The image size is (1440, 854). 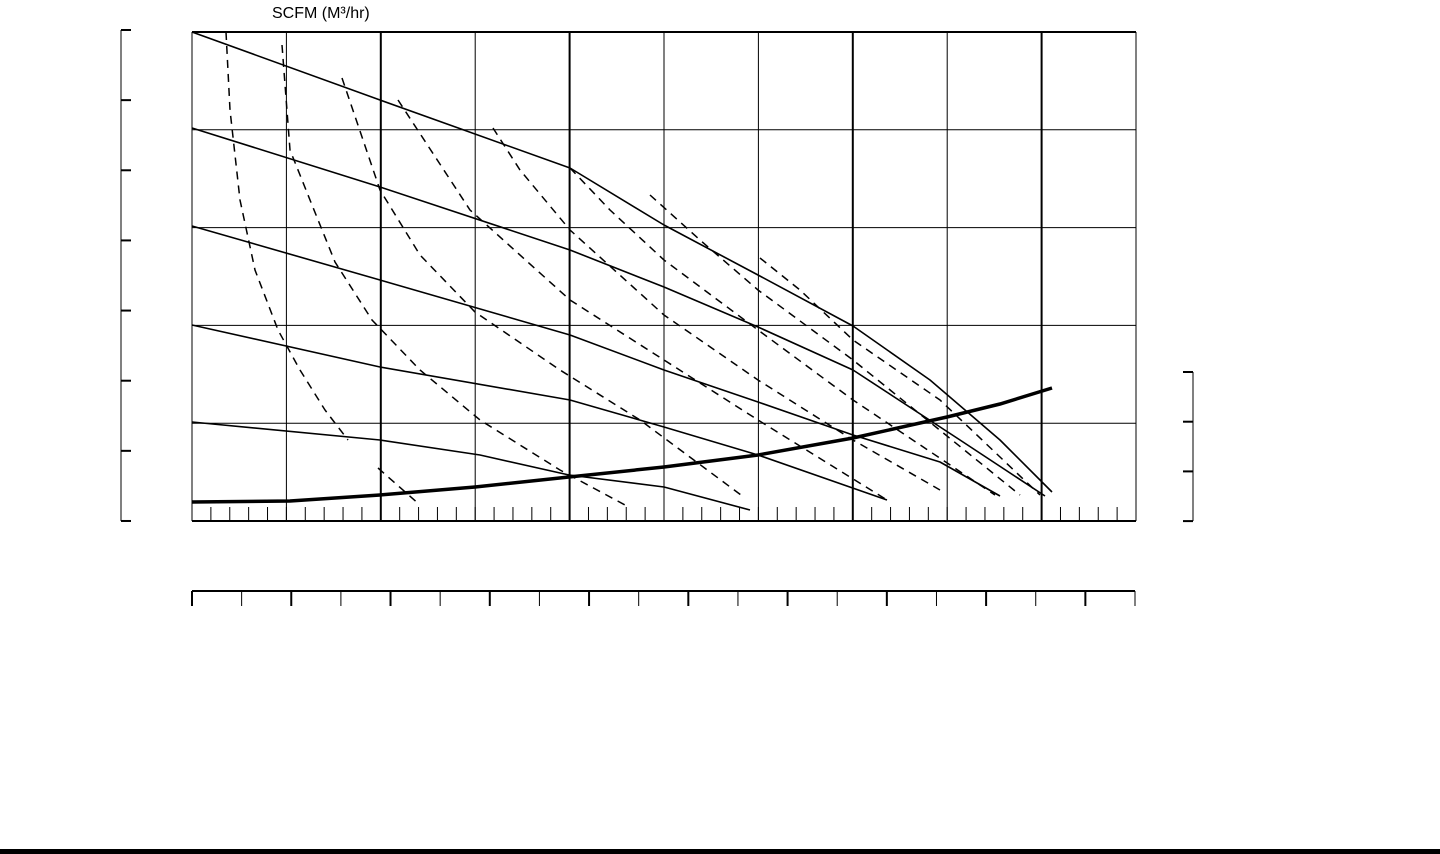 What do you see at coordinates (720, 851) in the screenshot?
I see `bottom-bar` at bounding box center [720, 851].